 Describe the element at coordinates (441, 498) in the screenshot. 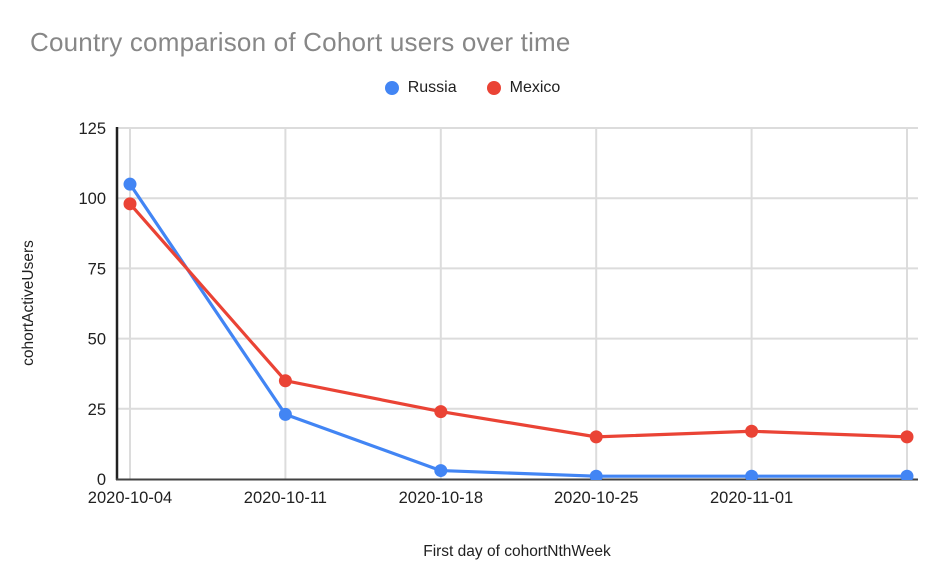

I see `x-tick-label: 2020-10-18` at that location.